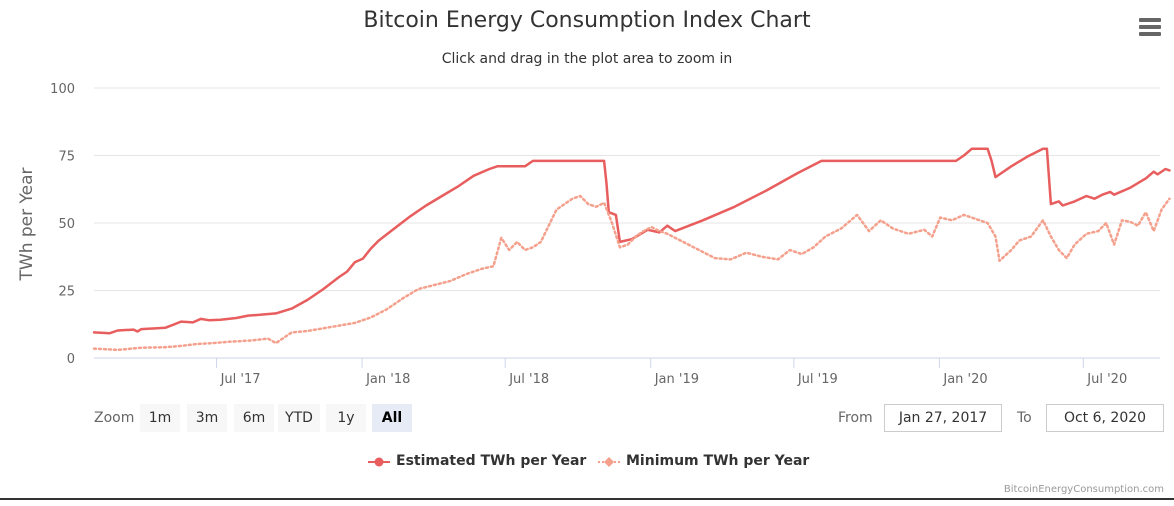 This screenshot has height=506, width=1174. I want to click on to-label: To, so click(1024, 418).